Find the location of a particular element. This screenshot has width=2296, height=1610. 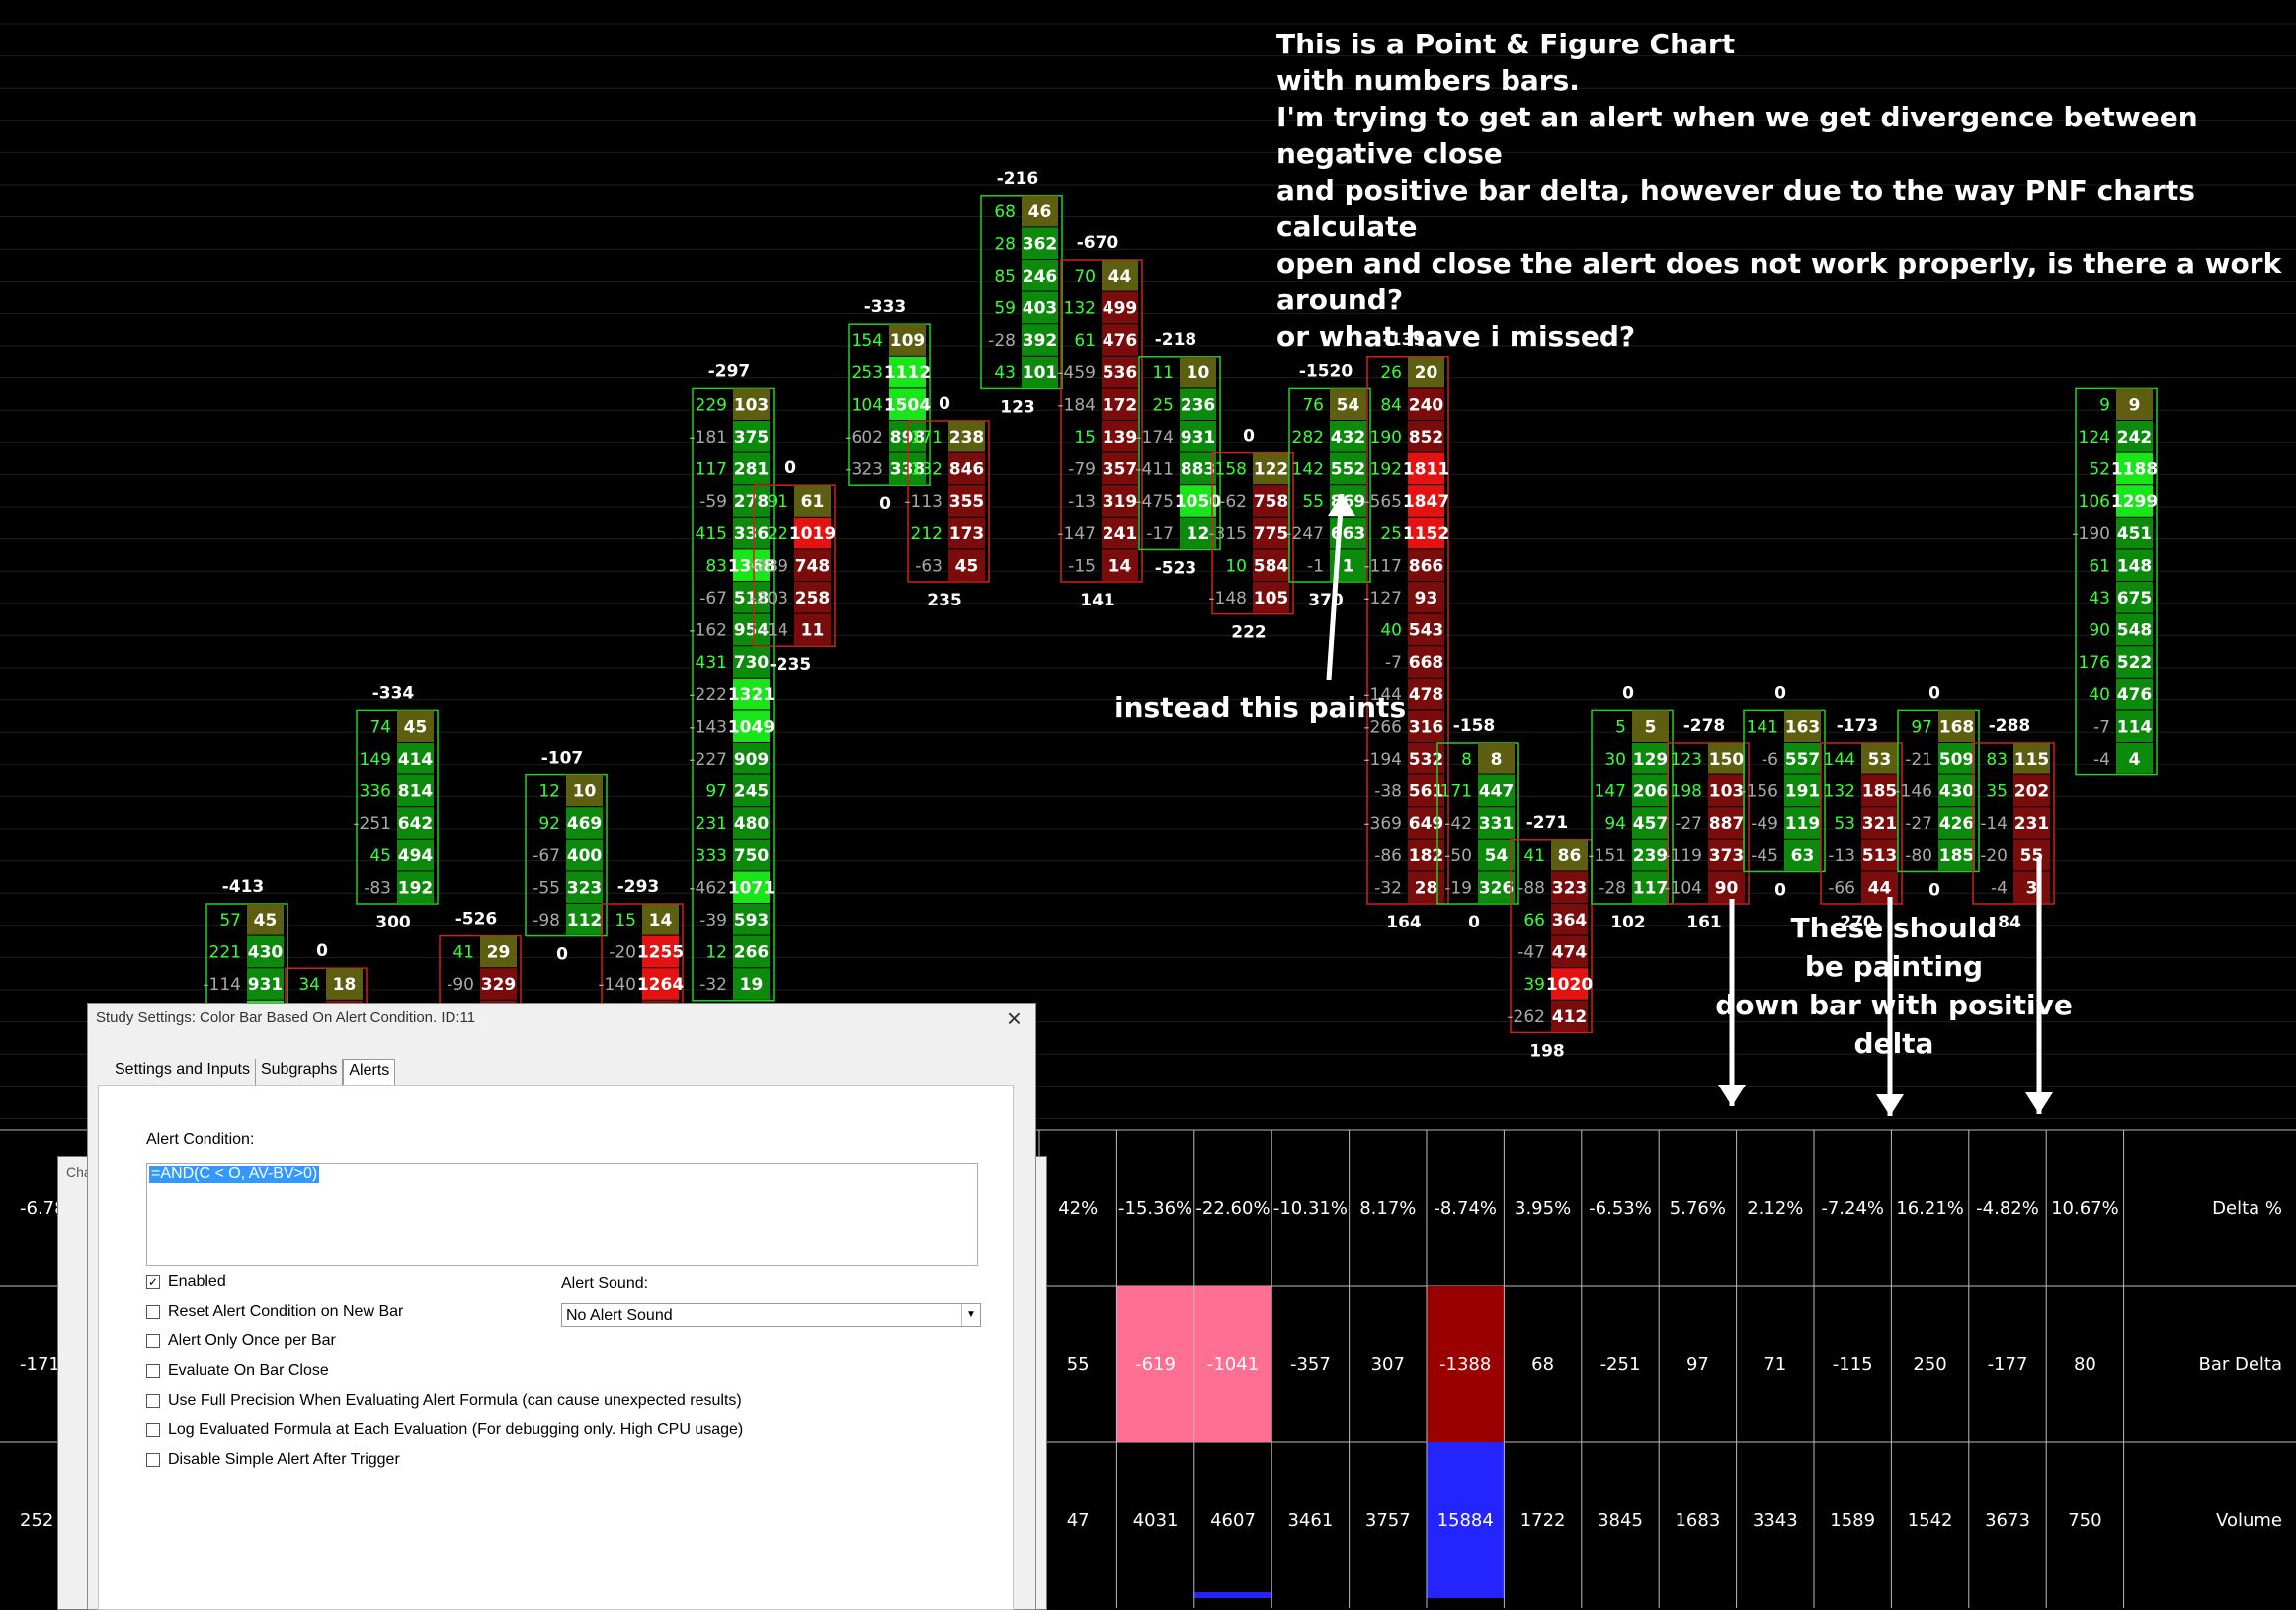

cell-volume: 281 is located at coordinates (752, 470).